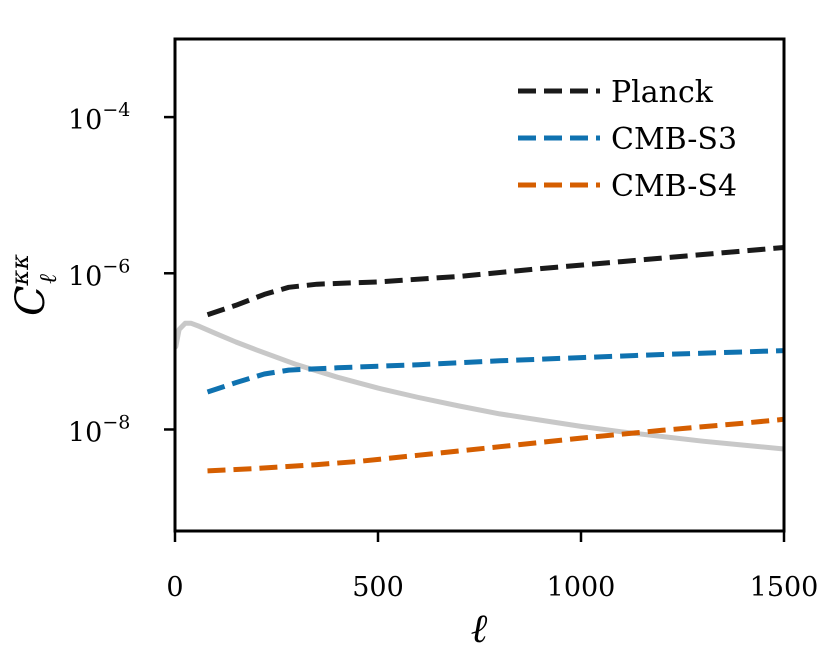 This screenshot has width=831, height=665. What do you see at coordinates (674, 139) in the screenshot?
I see `legend-label-cmb-s3: CMB-S3` at bounding box center [674, 139].